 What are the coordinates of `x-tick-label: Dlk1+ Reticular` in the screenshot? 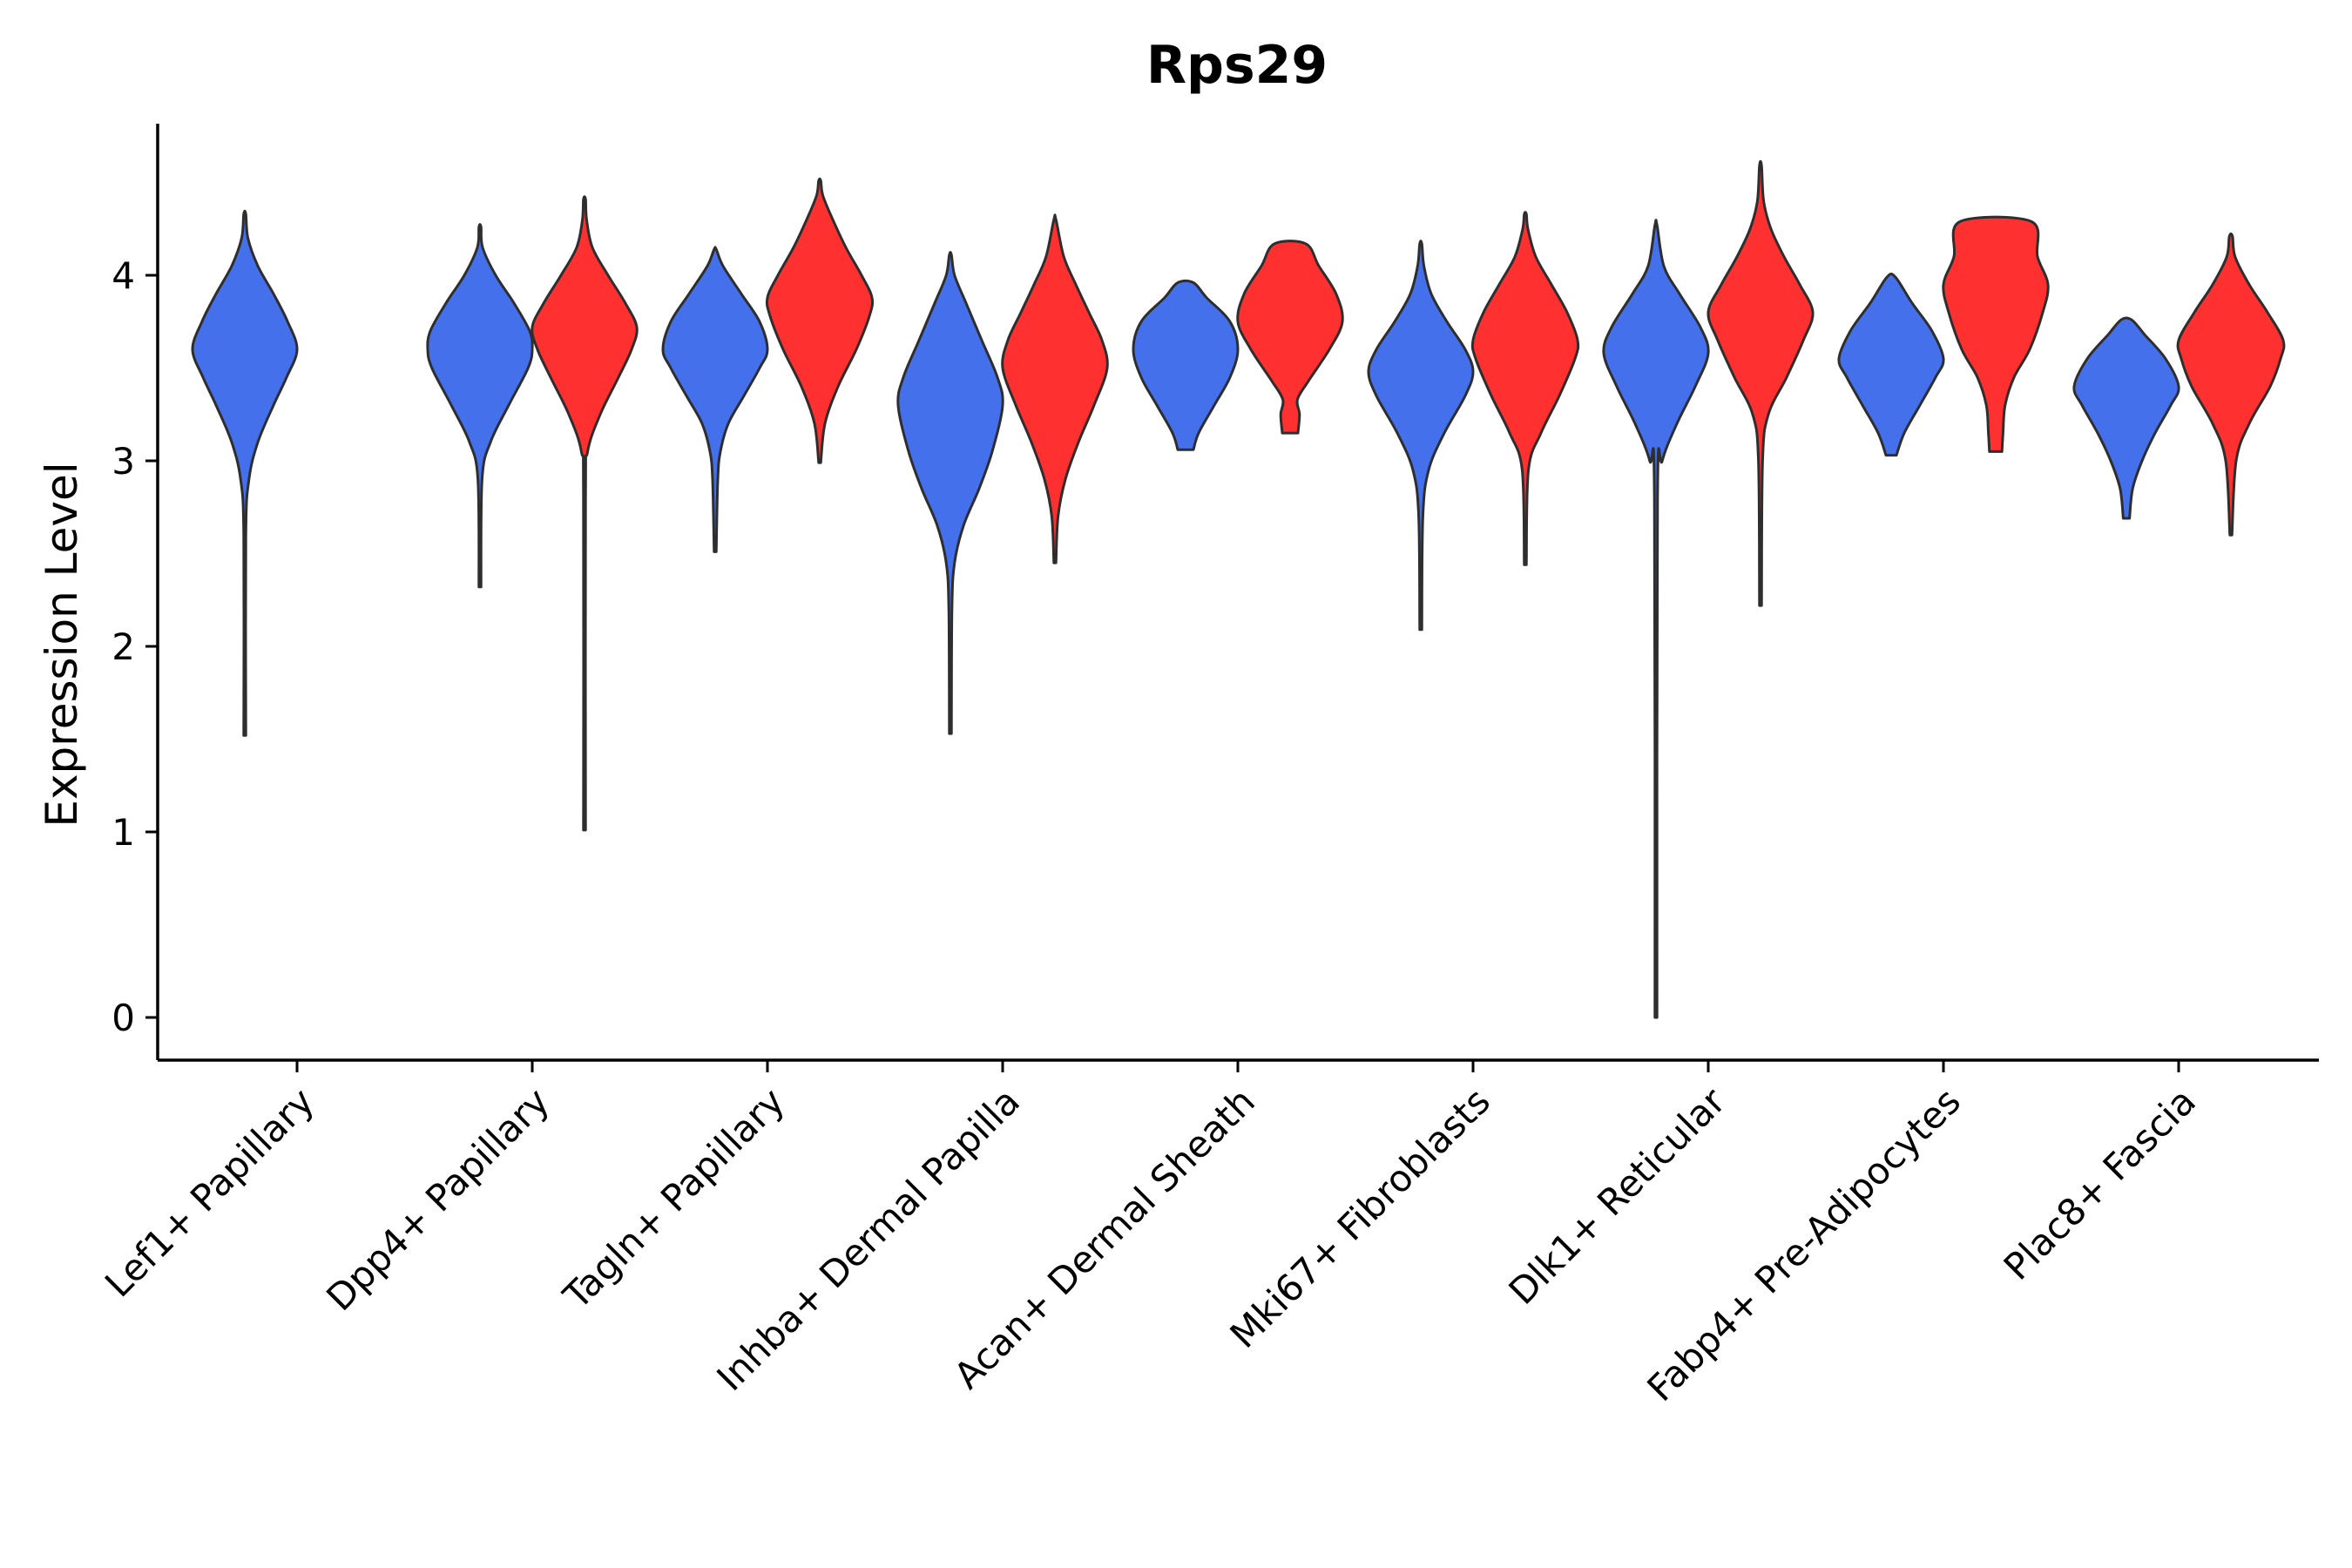 It's located at (1617, 1196).